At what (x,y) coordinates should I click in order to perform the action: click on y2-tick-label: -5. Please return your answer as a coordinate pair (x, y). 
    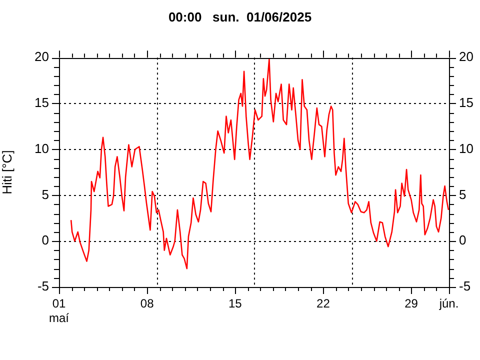
    Looking at the image, I should click on (465, 286).